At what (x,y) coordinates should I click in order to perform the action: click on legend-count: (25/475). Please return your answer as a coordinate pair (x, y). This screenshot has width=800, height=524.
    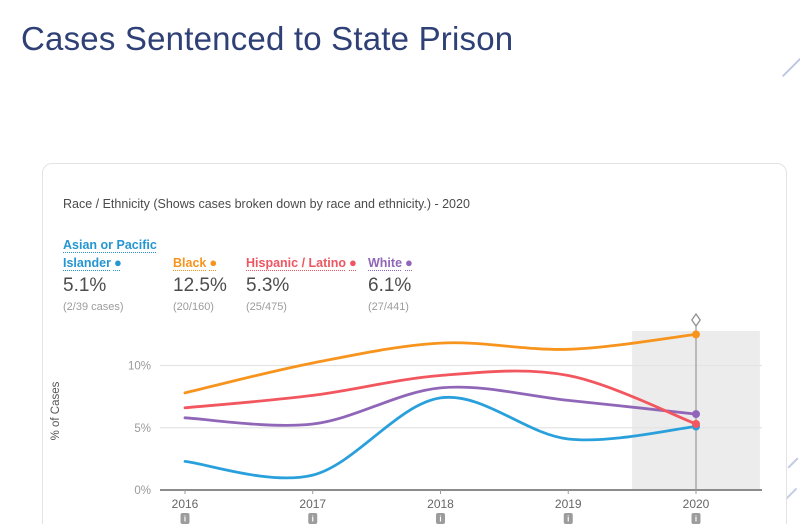
    Looking at the image, I should click on (266, 306).